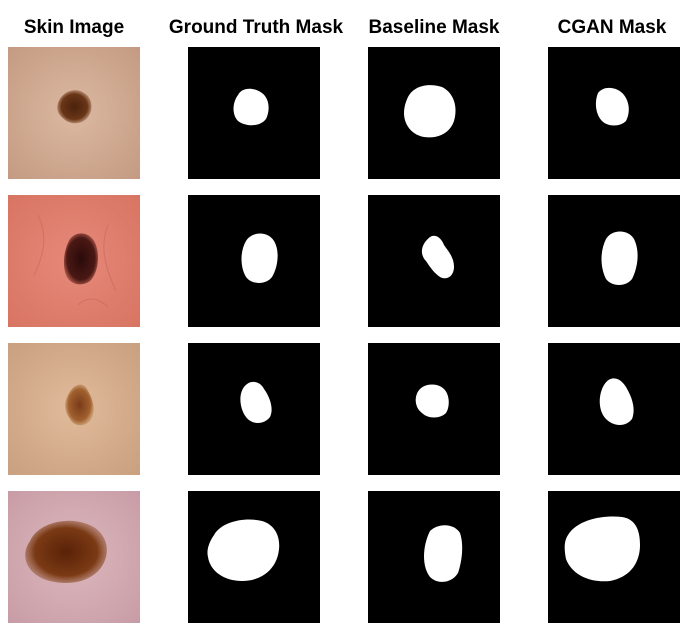  Describe the element at coordinates (434, 27) in the screenshot. I see `column-title-baseline-mask: Baseline Mask` at that location.